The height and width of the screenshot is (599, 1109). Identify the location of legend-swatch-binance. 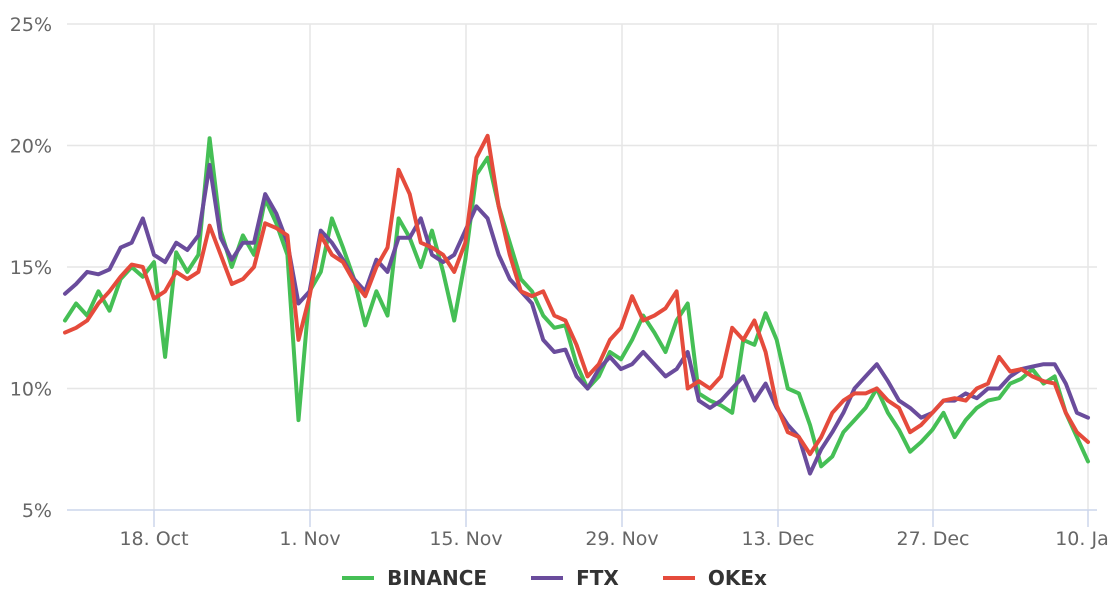
(358, 578).